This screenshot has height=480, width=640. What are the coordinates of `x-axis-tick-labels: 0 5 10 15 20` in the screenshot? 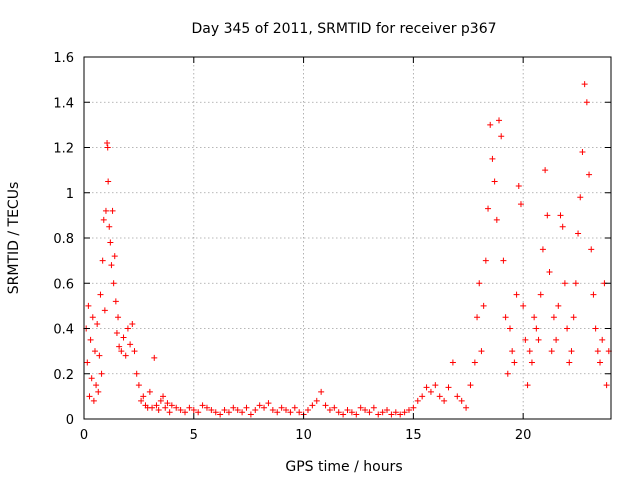 It's located at (306, 435).